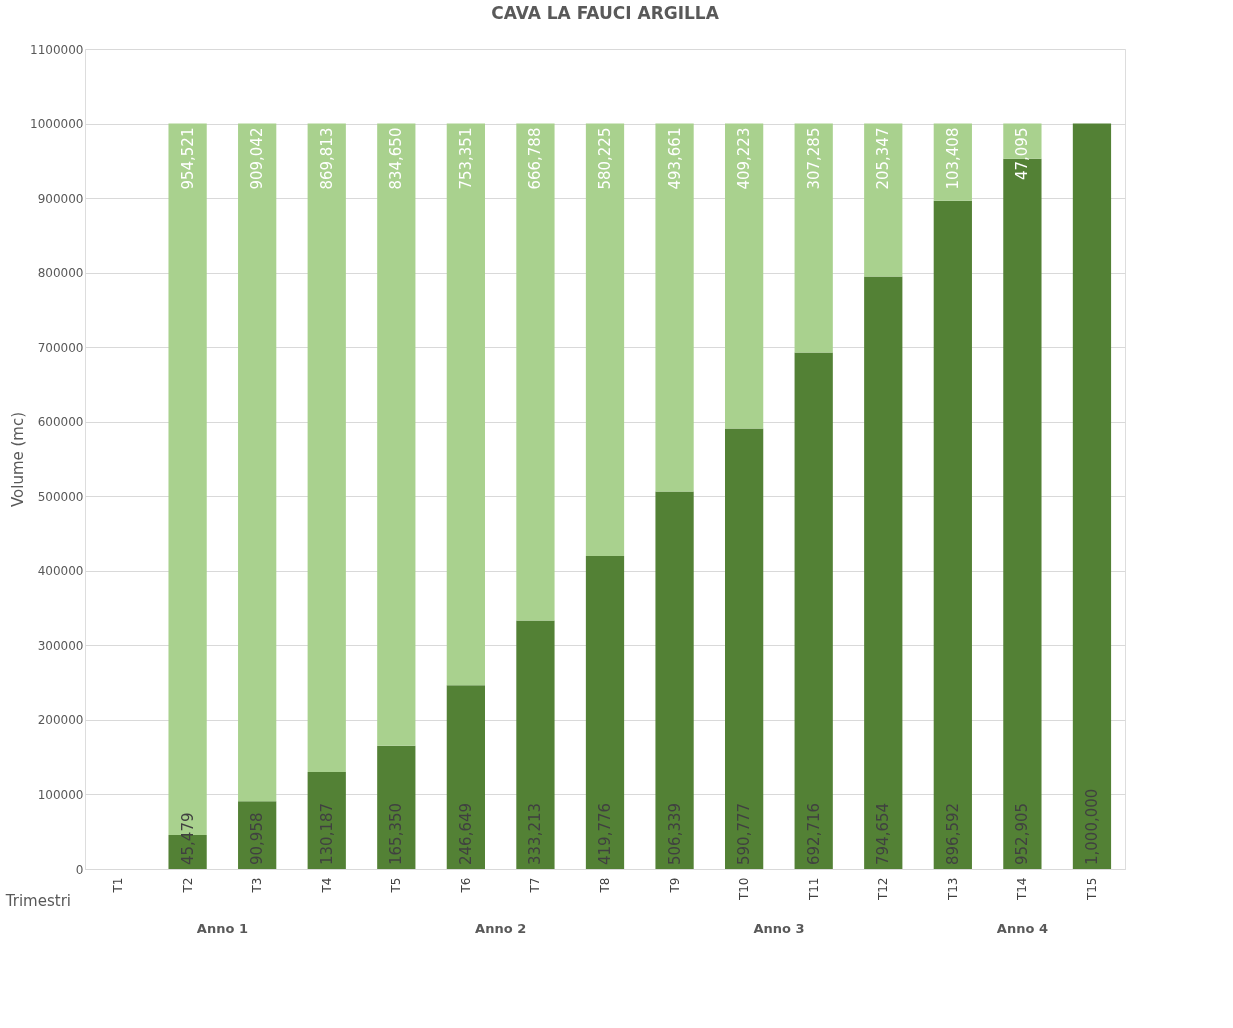 The height and width of the screenshot is (1028, 1233). What do you see at coordinates (79, 869) in the screenshot?
I see `y-tick-label: 0` at bounding box center [79, 869].